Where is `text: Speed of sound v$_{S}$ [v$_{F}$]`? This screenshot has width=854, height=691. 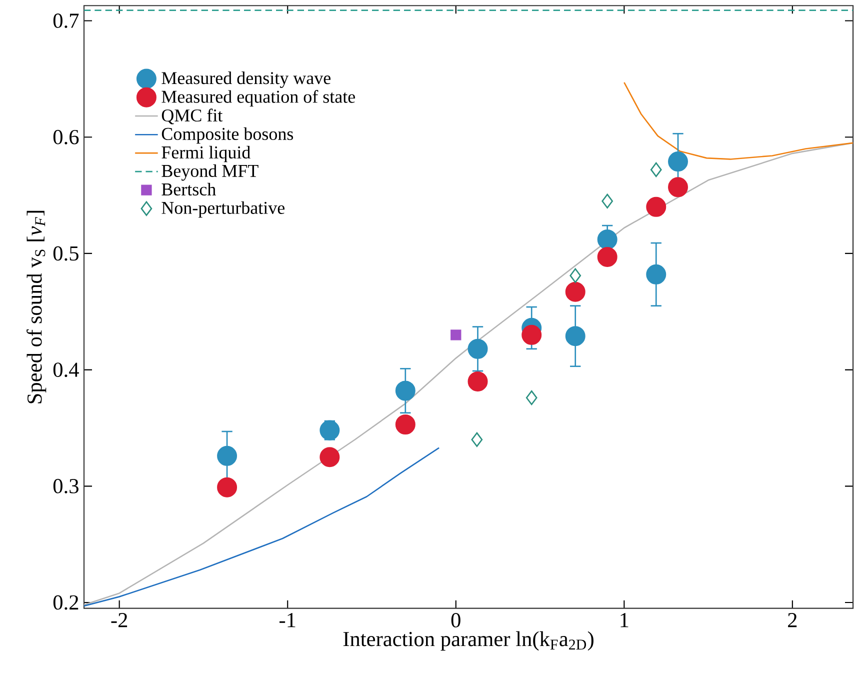 text: Speed of sound v$_{S}$ [v$_{F}$] is located at coordinates (36, 307).